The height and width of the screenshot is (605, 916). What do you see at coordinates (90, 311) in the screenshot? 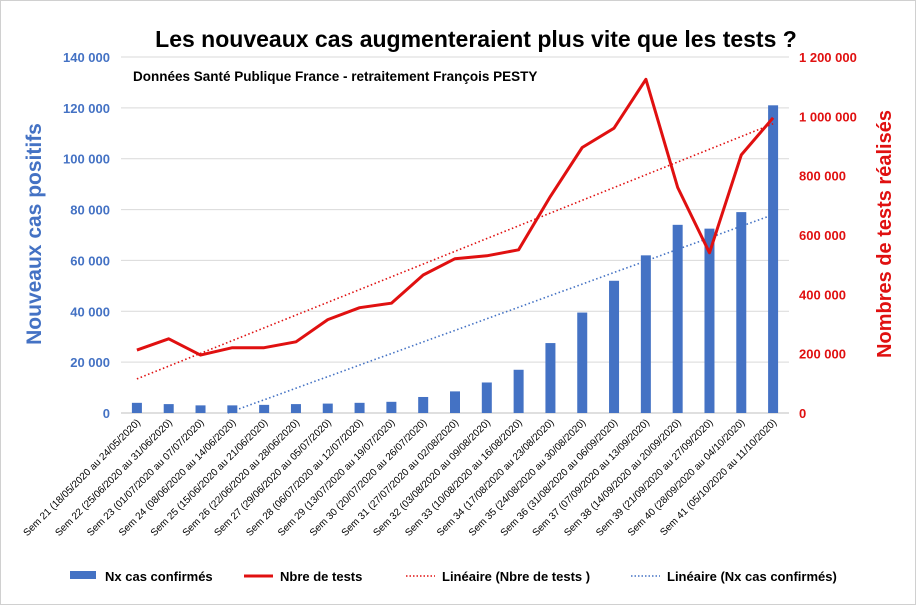
I see `y-left-tick-label: 40 000` at bounding box center [90, 311].